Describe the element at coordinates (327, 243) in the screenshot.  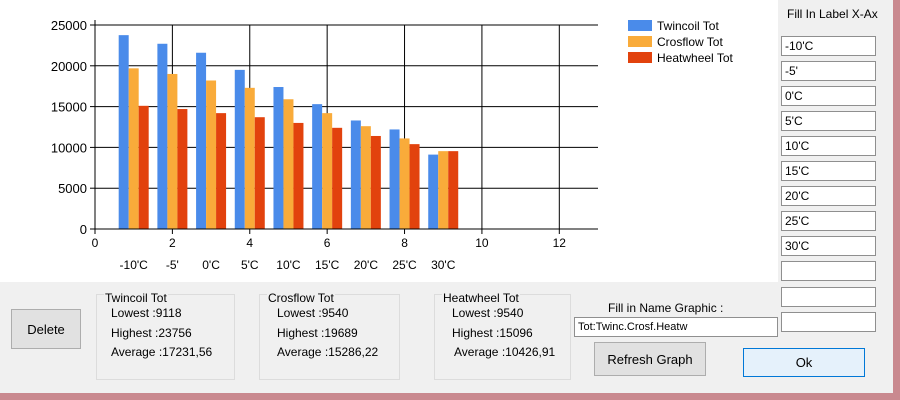
I see `x-tick-label: 6` at that location.